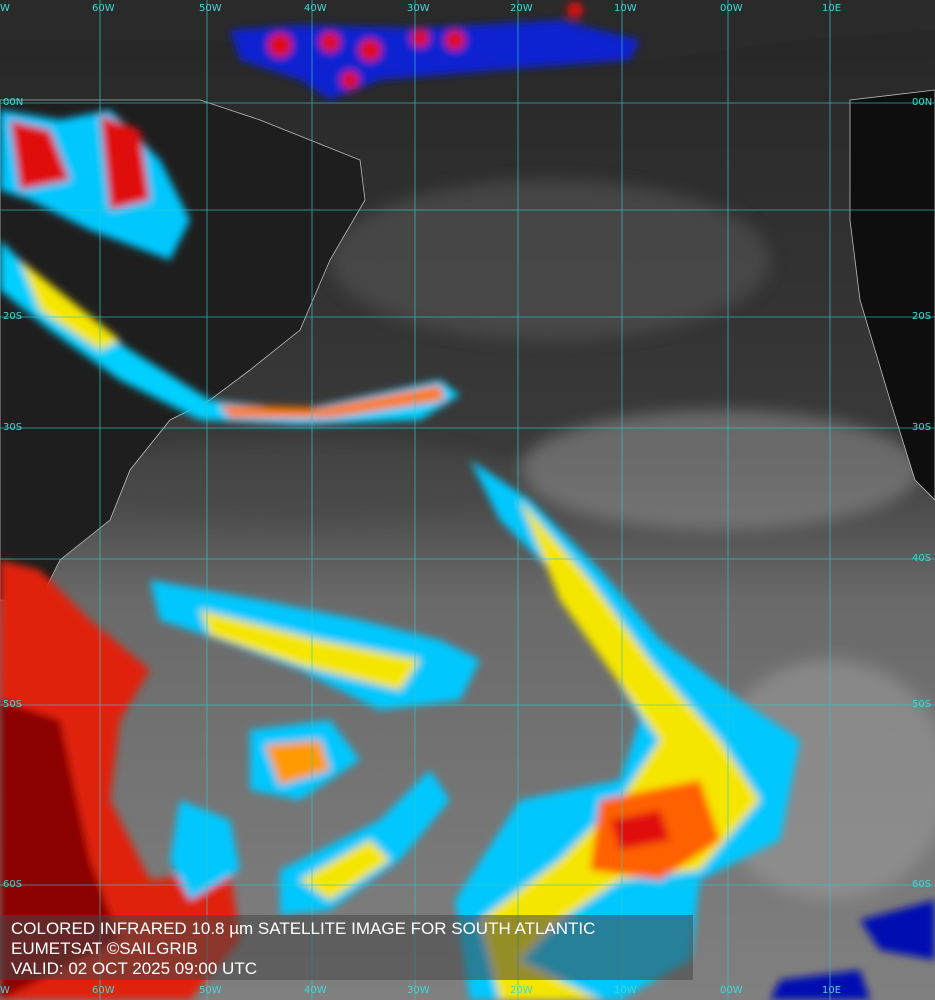 Image resolution: width=935 pixels, height=1000 pixels. What do you see at coordinates (104, 948) in the screenshot?
I see `caption-credit: EUMETSAT ©SAILGRIB` at bounding box center [104, 948].